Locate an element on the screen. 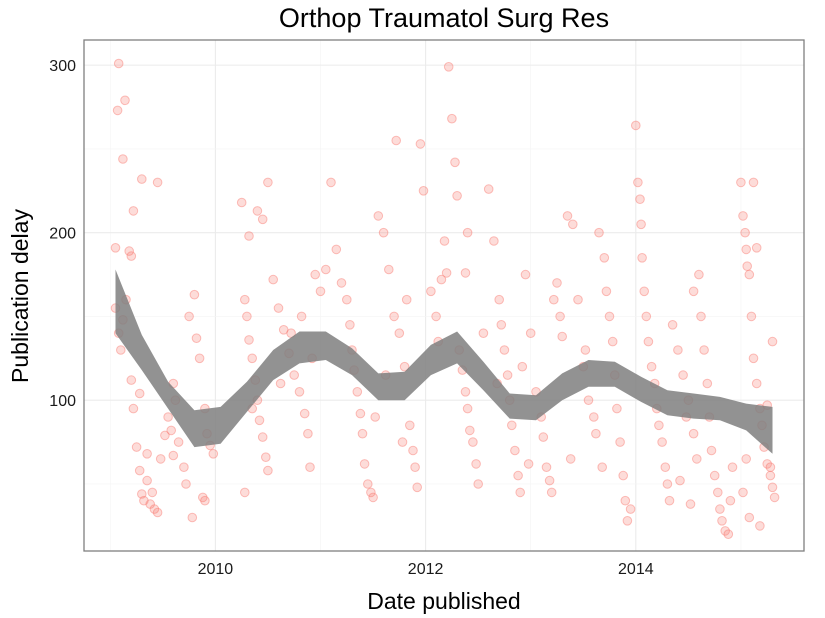 The width and height of the screenshot is (825, 618). x-tick-label: 2010 is located at coordinates (216, 569).